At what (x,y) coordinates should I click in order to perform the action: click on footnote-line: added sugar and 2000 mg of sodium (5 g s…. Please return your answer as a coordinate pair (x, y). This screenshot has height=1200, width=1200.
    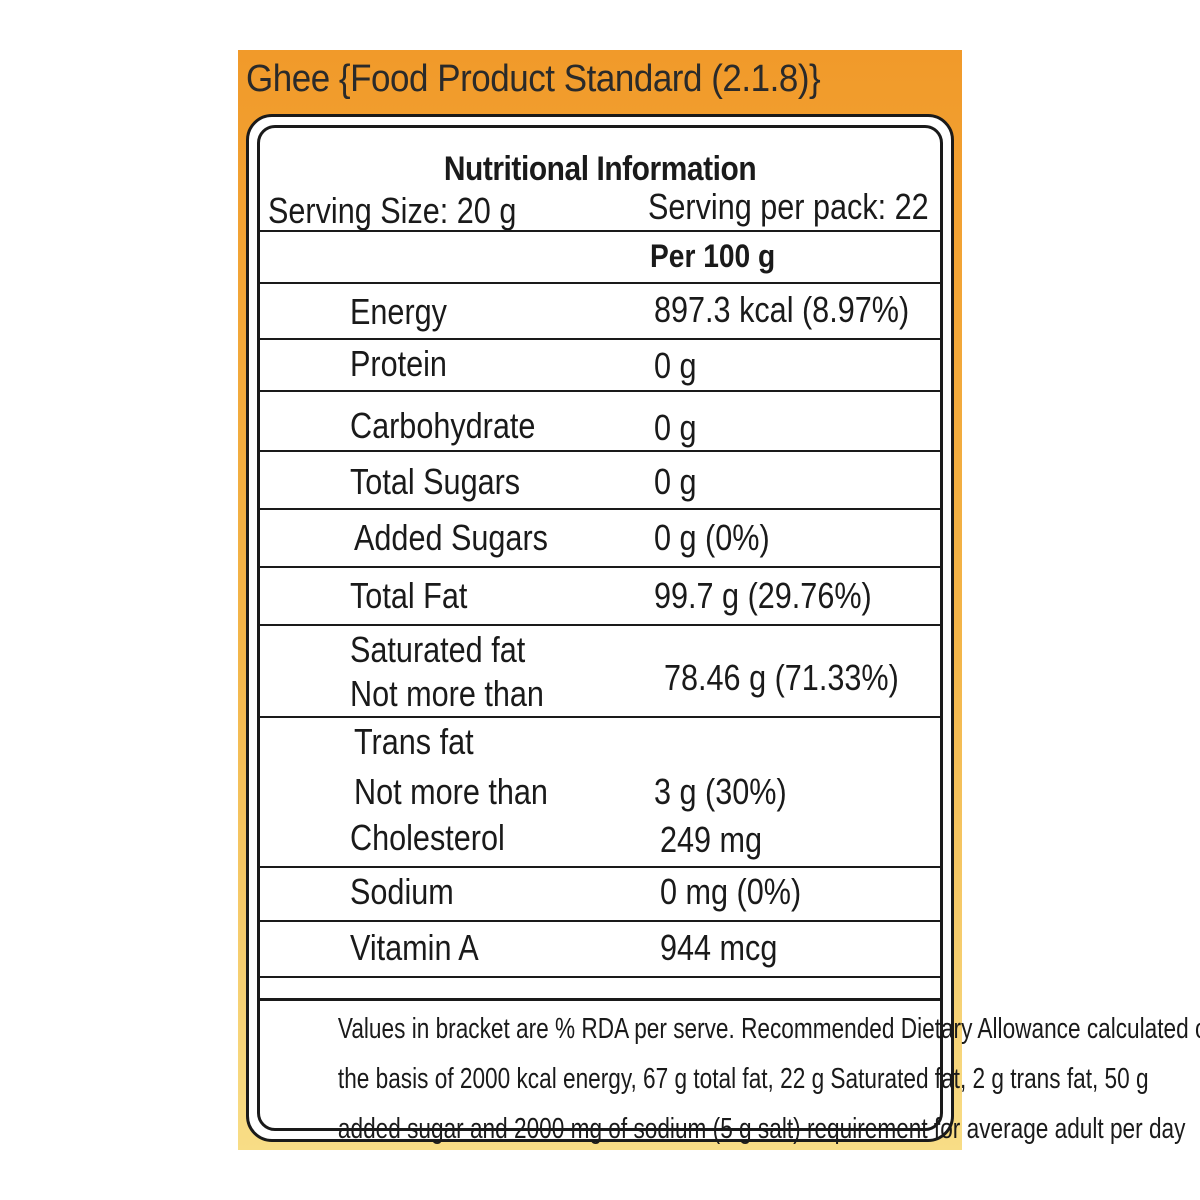
    Looking at the image, I should click on (761, 1129).